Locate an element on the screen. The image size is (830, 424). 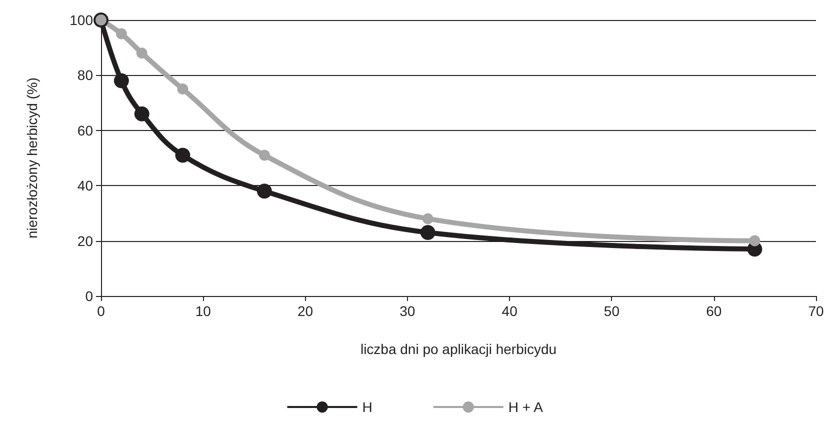
x-axis-title: liczba dni po aplikacji herbicydu is located at coordinates (458, 349).